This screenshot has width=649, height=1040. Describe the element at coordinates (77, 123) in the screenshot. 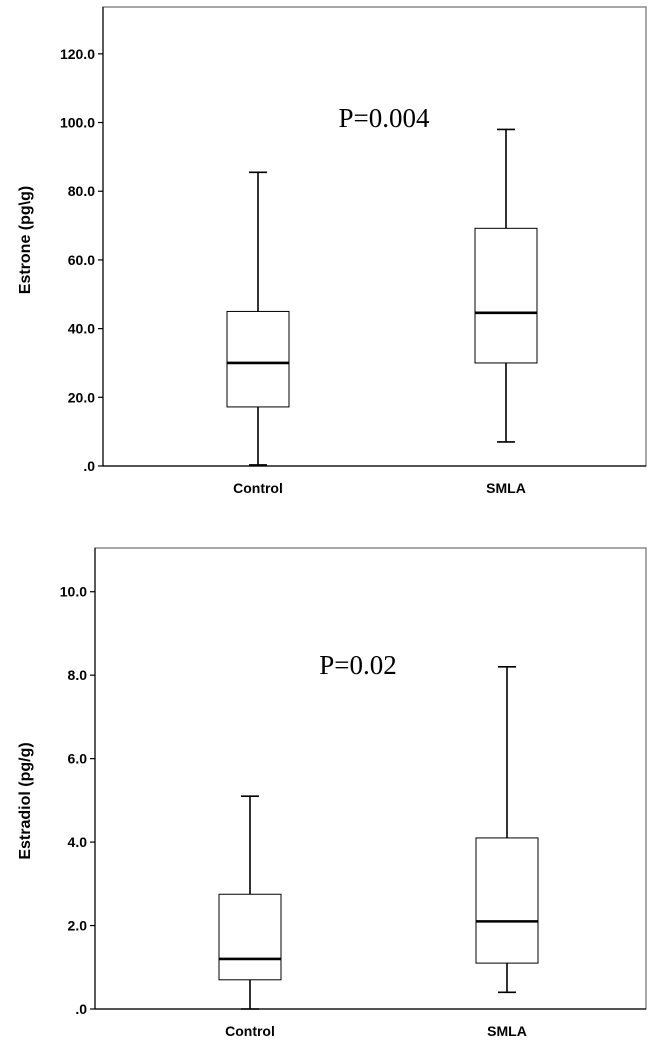

I see `y-tick-label: 100.0` at that location.